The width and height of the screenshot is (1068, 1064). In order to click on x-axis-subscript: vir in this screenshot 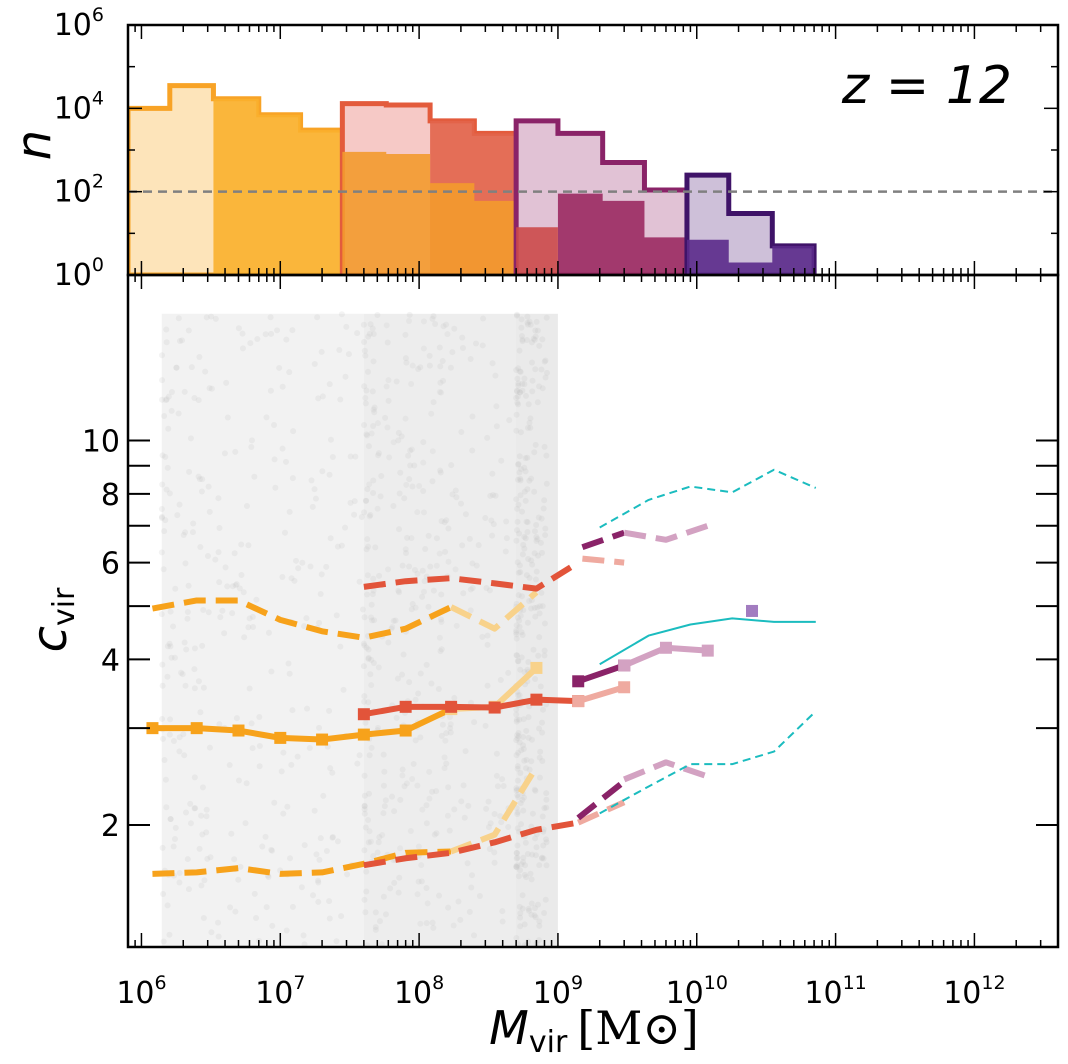, I will do `click(548, 1042)`.